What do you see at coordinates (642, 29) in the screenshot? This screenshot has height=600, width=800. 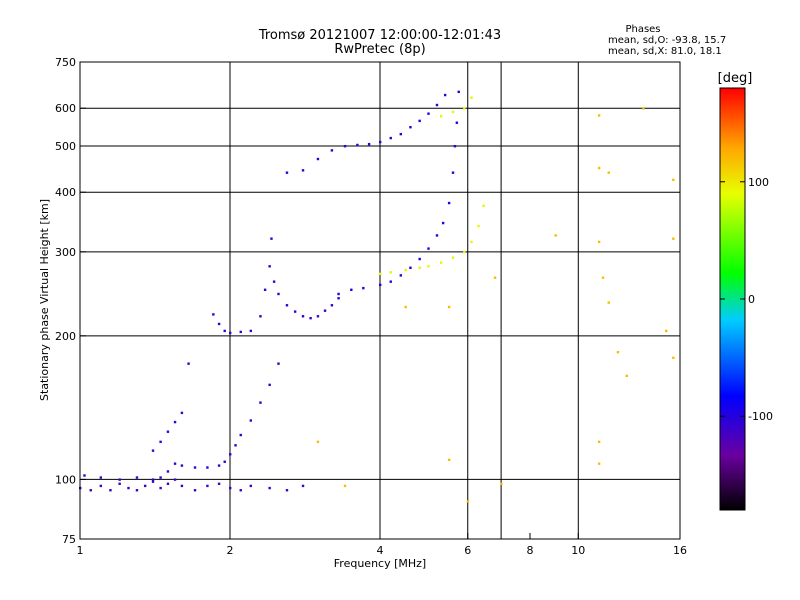 I see `phases-header: Phases` at bounding box center [642, 29].